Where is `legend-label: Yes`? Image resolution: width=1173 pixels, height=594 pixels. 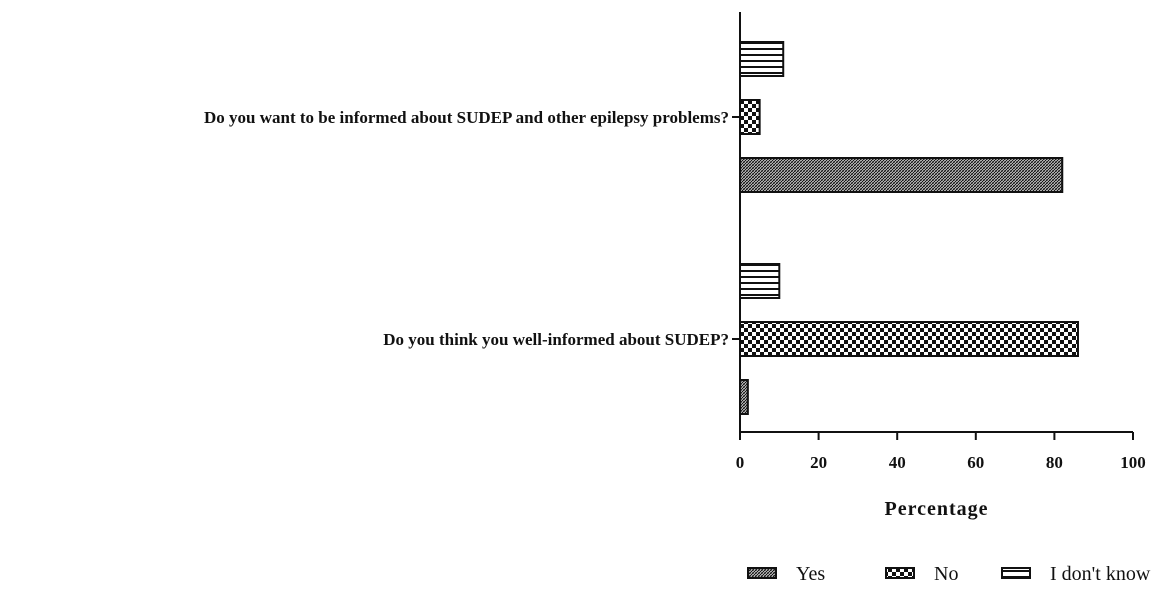 legend-label: Yes is located at coordinates (810, 574).